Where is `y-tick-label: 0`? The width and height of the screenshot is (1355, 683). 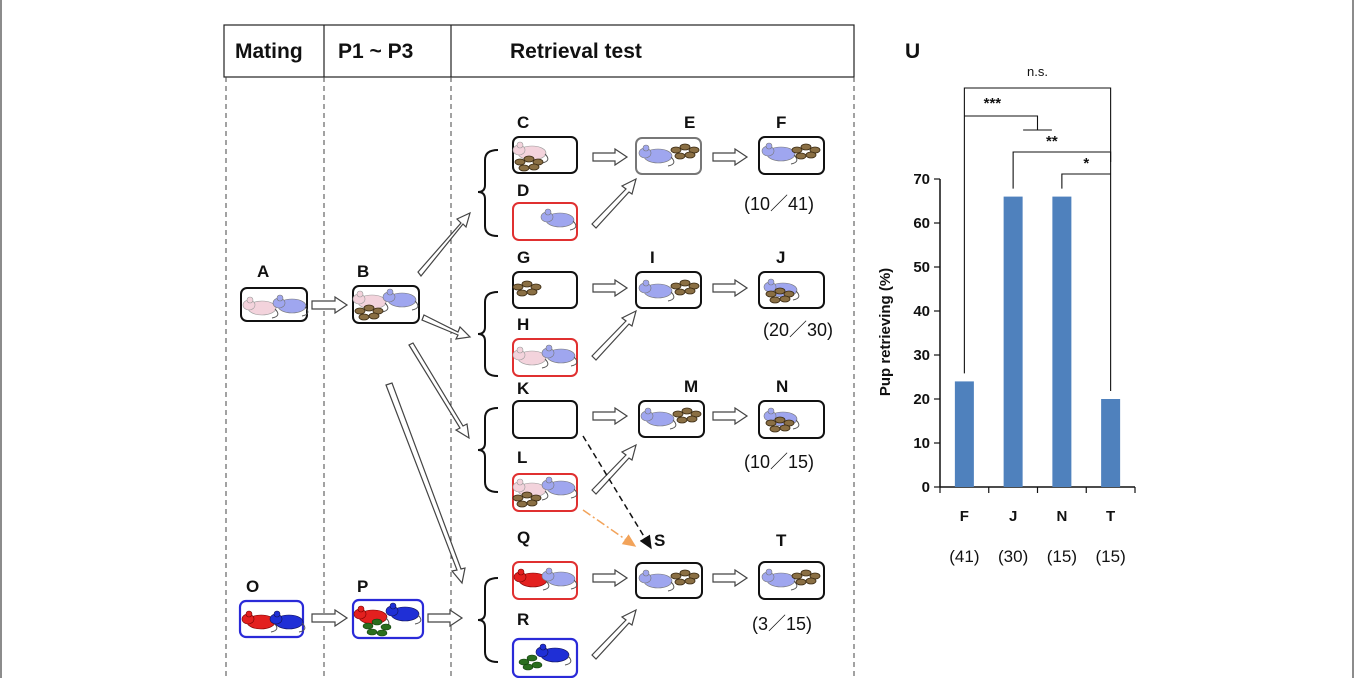 y-tick-label: 0 is located at coordinates (926, 487).